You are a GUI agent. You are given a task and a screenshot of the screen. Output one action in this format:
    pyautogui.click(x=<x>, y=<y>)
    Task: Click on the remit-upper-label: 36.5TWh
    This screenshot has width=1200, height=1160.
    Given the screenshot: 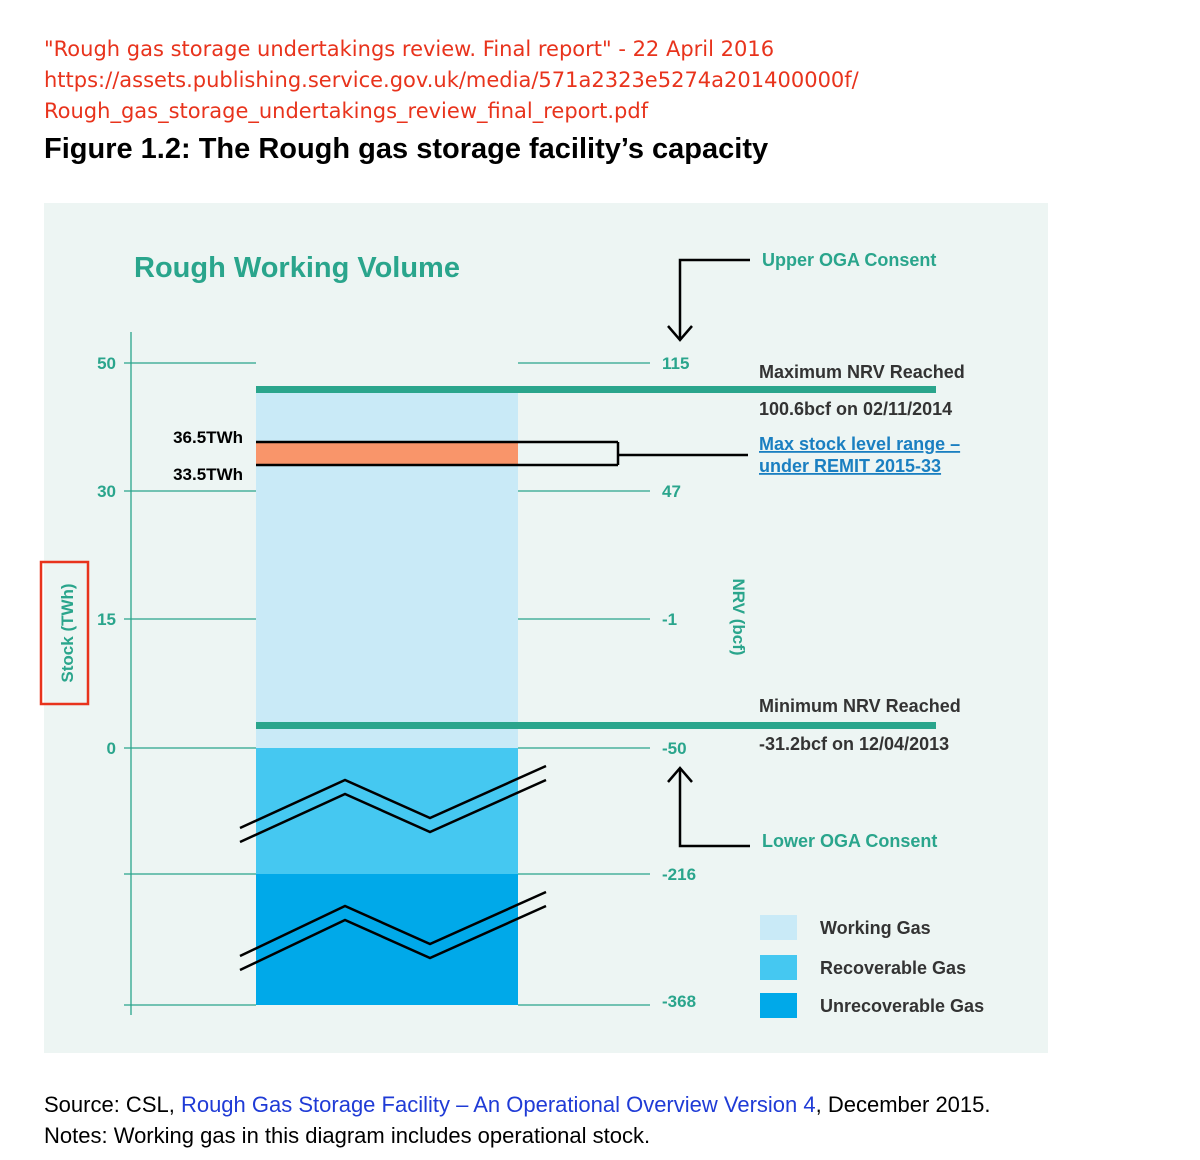 What is the action you would take?
    pyautogui.click(x=208, y=437)
    